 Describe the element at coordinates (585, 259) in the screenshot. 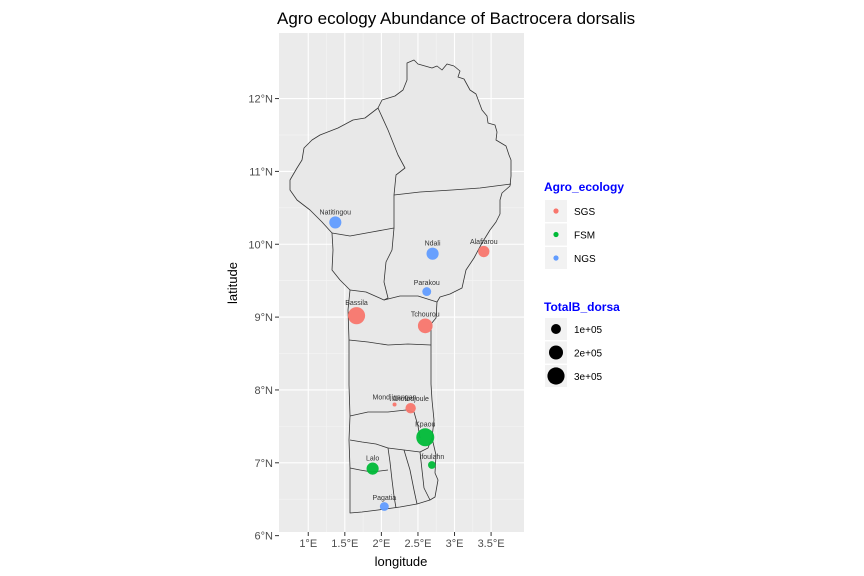

I see `legend-color-label: NGS` at that location.